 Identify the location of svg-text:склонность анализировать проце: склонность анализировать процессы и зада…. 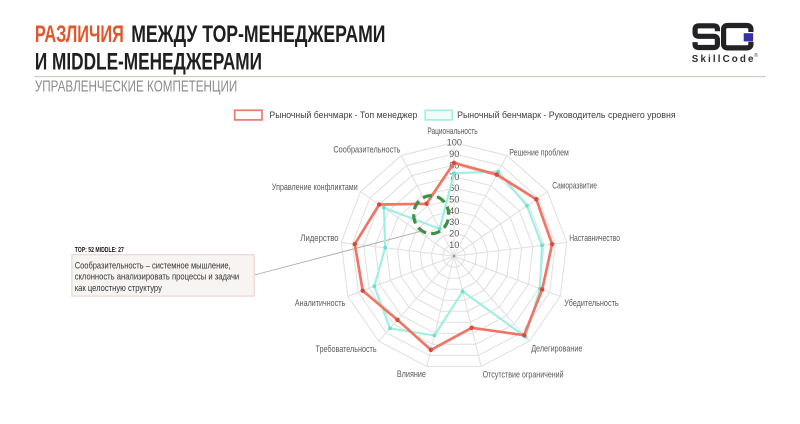
(157, 277).